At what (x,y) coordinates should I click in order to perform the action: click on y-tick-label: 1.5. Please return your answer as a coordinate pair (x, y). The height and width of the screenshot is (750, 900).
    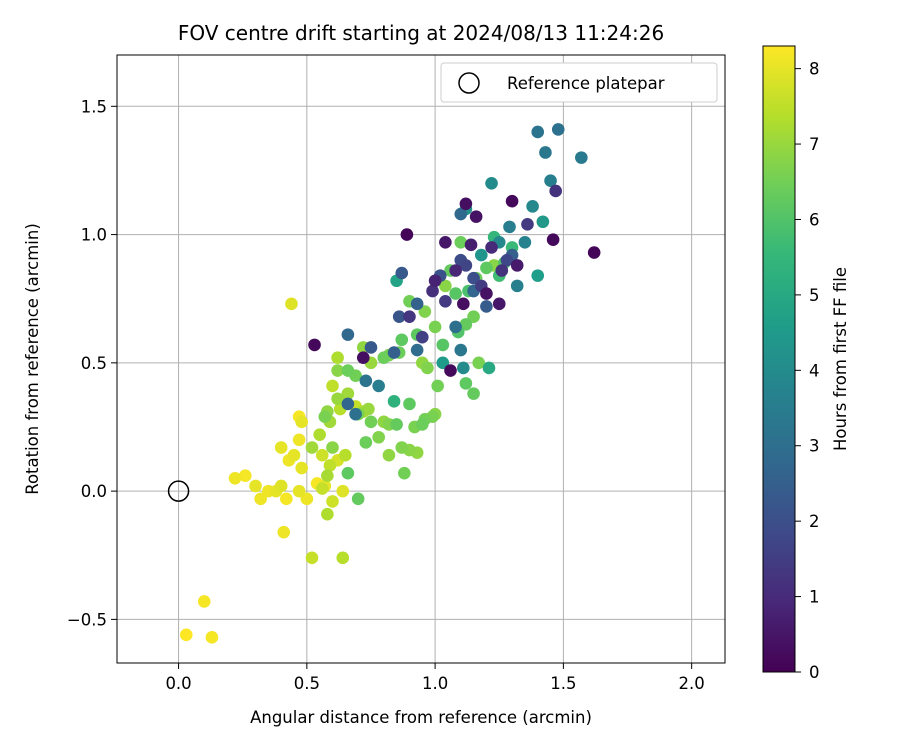
    Looking at the image, I should click on (94, 106).